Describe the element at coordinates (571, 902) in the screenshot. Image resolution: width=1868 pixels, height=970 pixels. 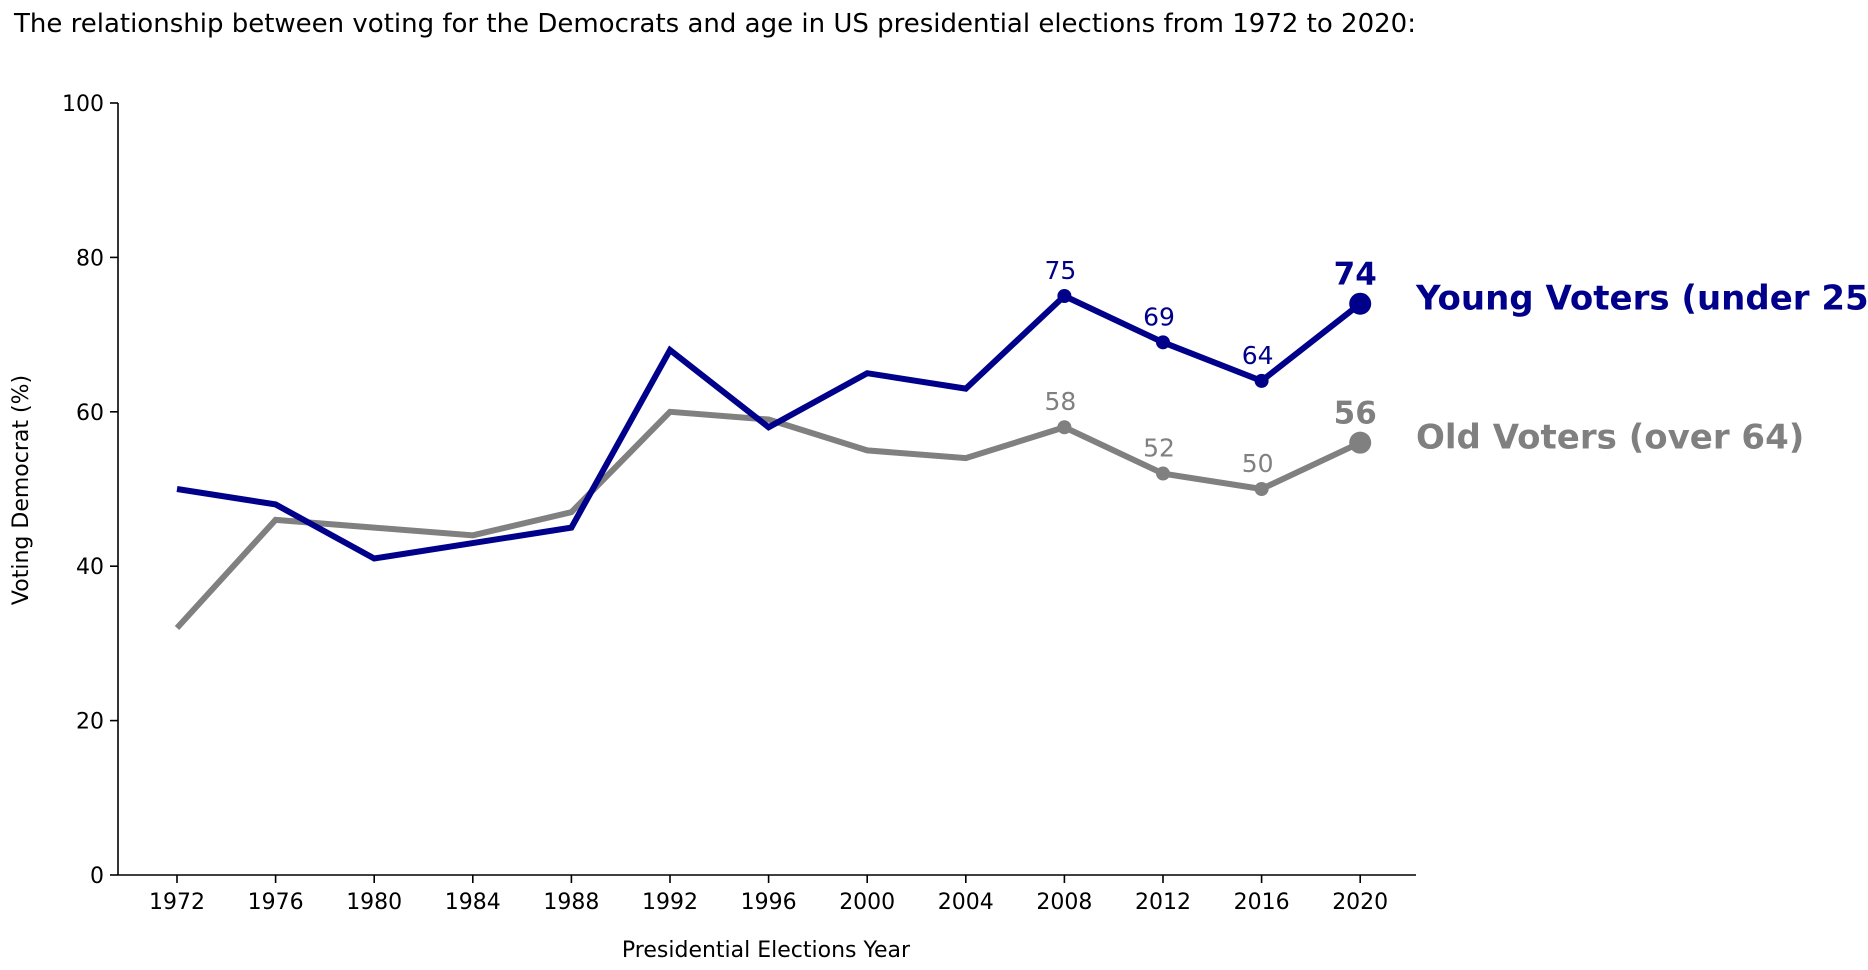
I see `x-tick-label: 1988` at that location.